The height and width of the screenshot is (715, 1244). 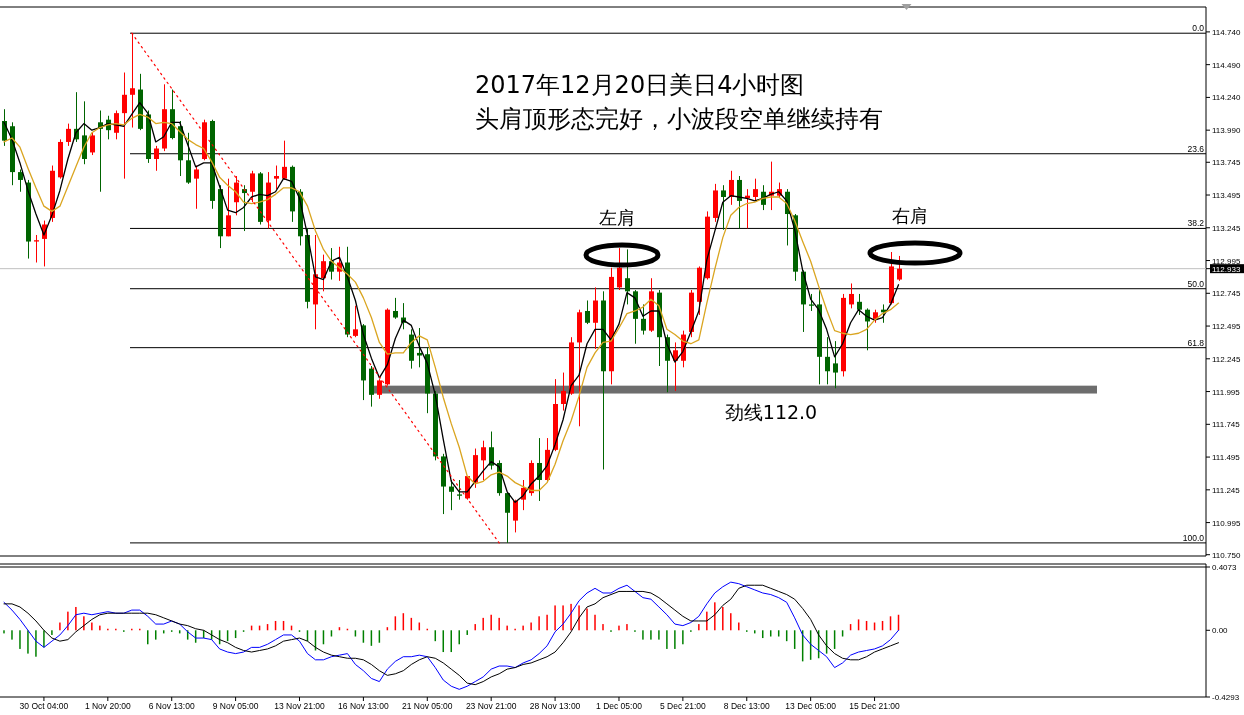 What do you see at coordinates (1225, 567) in the screenshot?
I see `y-tick-label: 0.4073` at bounding box center [1225, 567].